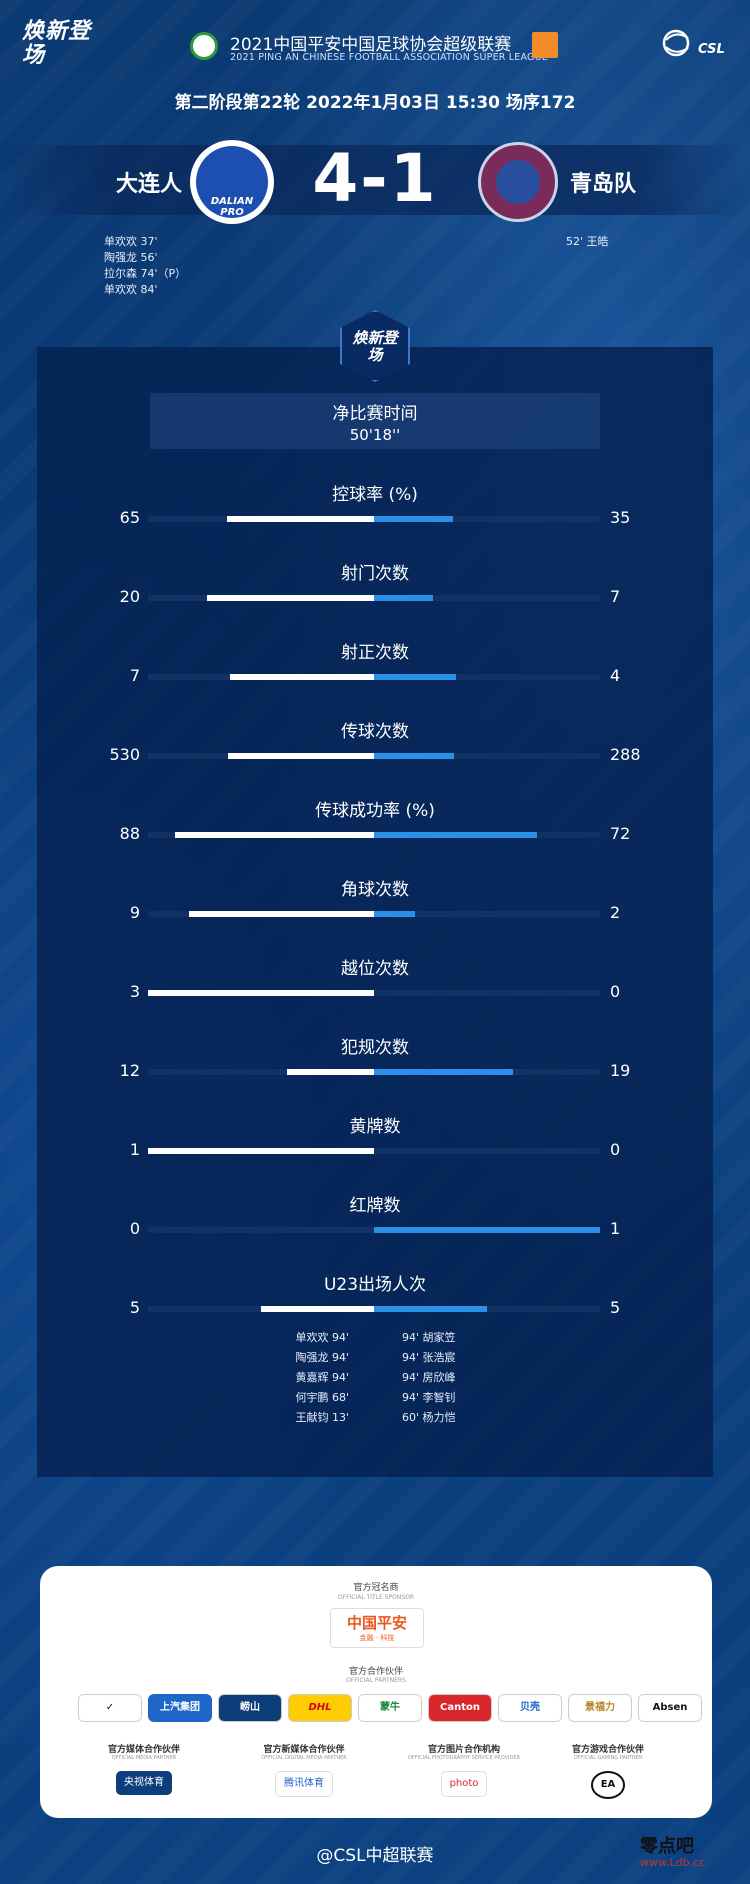 This screenshot has height=1884, width=750. I want to click on u23-away-player: 94' 胡家笠, so click(429, 1337).